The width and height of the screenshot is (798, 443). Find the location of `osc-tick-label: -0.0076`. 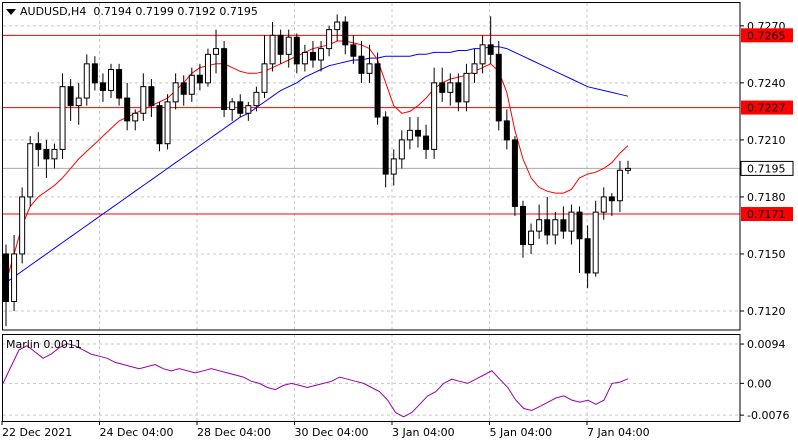

osc-tick-label: -0.0076 is located at coordinates (768, 415).